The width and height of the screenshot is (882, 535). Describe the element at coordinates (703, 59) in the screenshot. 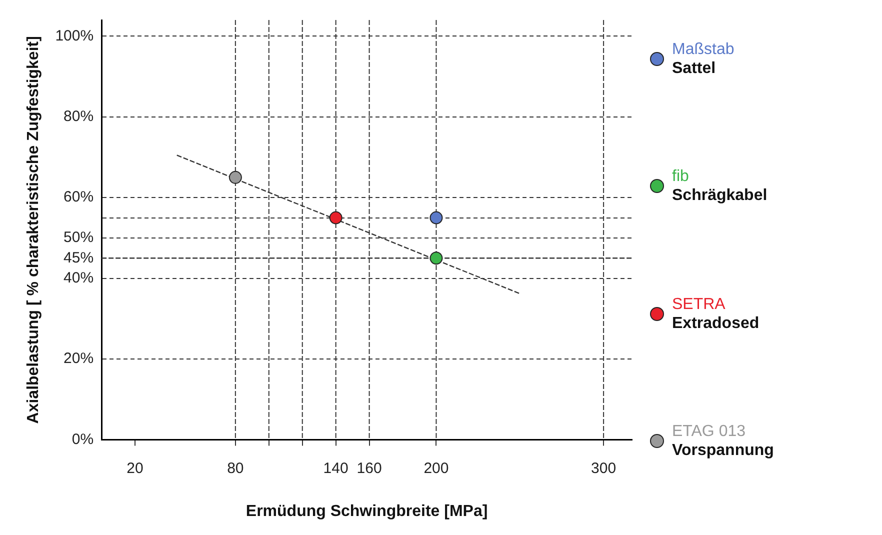

I see `legend-label: Maßstab Sattel` at that location.